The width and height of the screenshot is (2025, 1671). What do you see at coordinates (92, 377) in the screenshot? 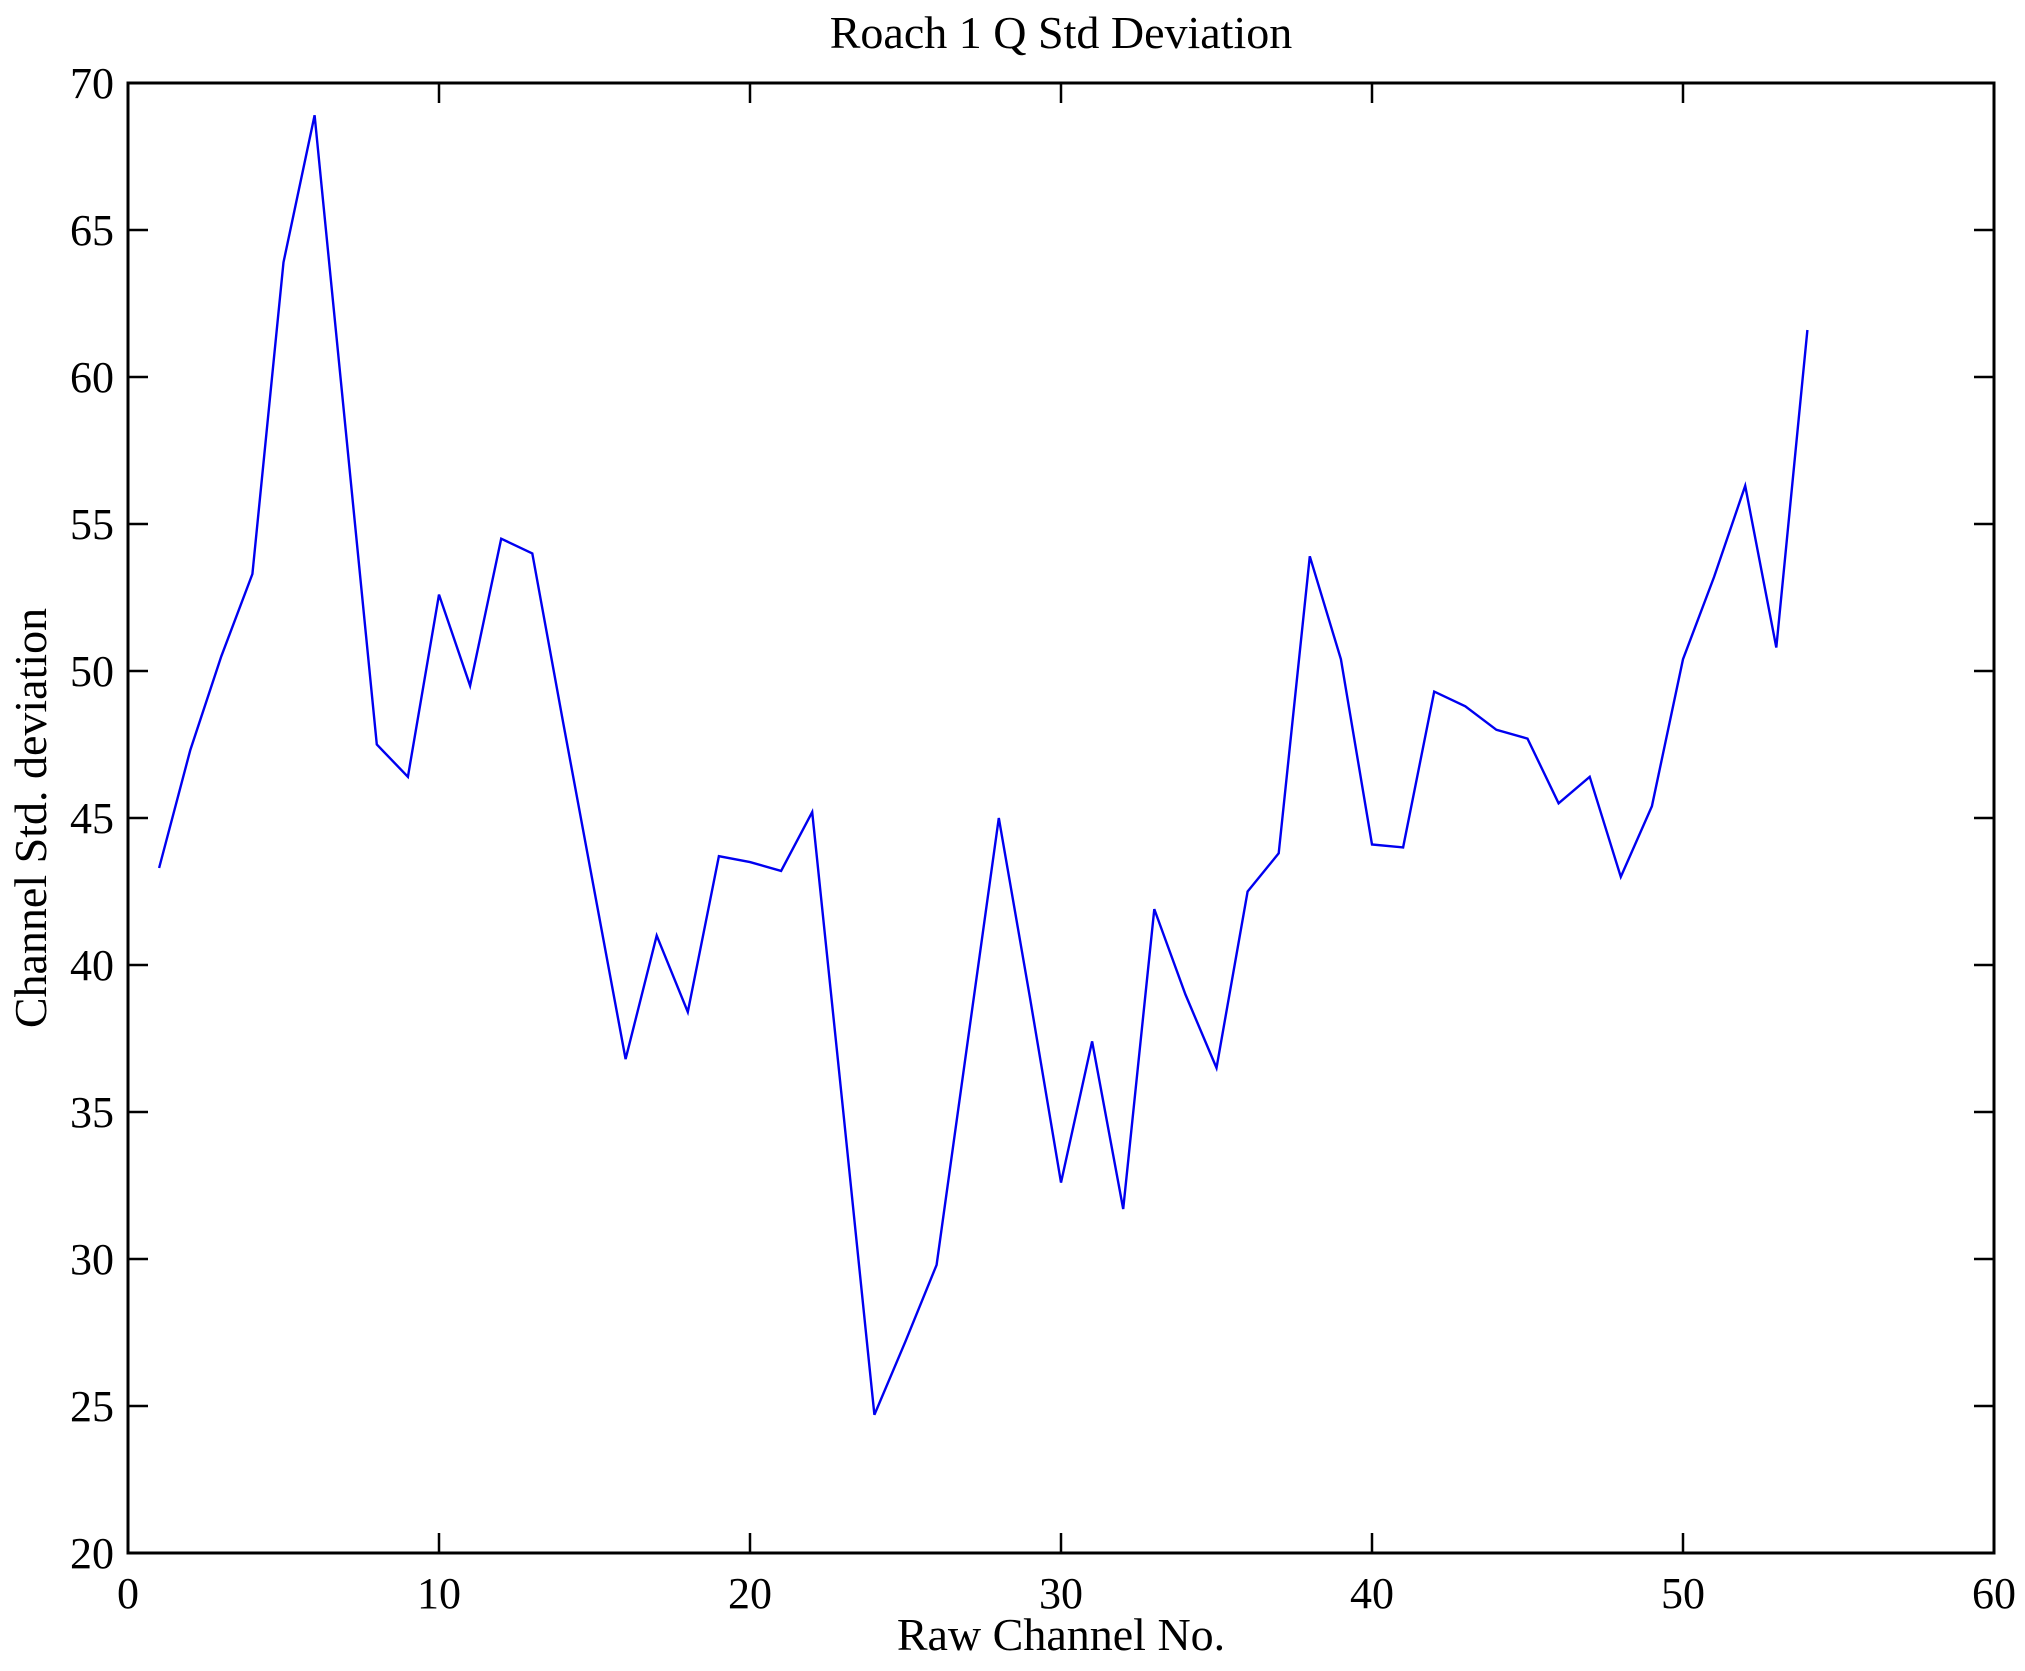
I see `y-tick-label: 60` at bounding box center [92, 377].